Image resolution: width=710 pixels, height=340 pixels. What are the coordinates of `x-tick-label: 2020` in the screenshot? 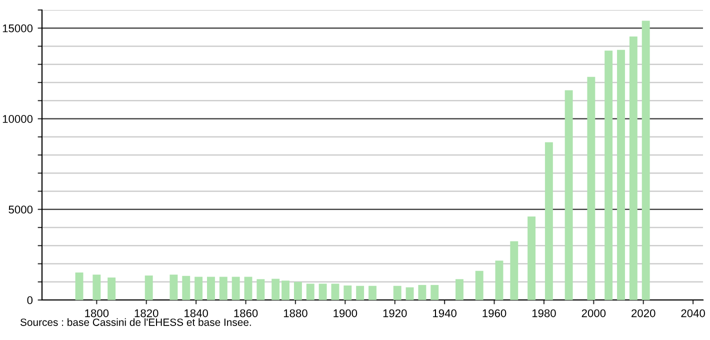 It's located at (644, 313).